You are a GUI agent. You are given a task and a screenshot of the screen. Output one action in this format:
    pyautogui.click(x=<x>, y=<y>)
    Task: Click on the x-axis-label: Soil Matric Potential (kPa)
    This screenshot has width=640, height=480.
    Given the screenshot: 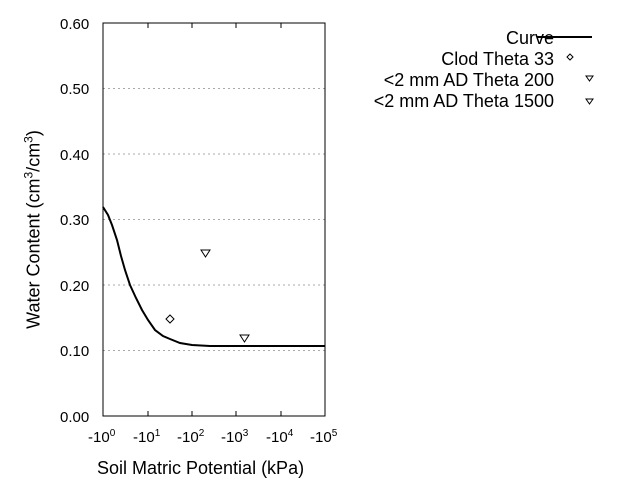 What is the action you would take?
    pyautogui.click(x=201, y=468)
    